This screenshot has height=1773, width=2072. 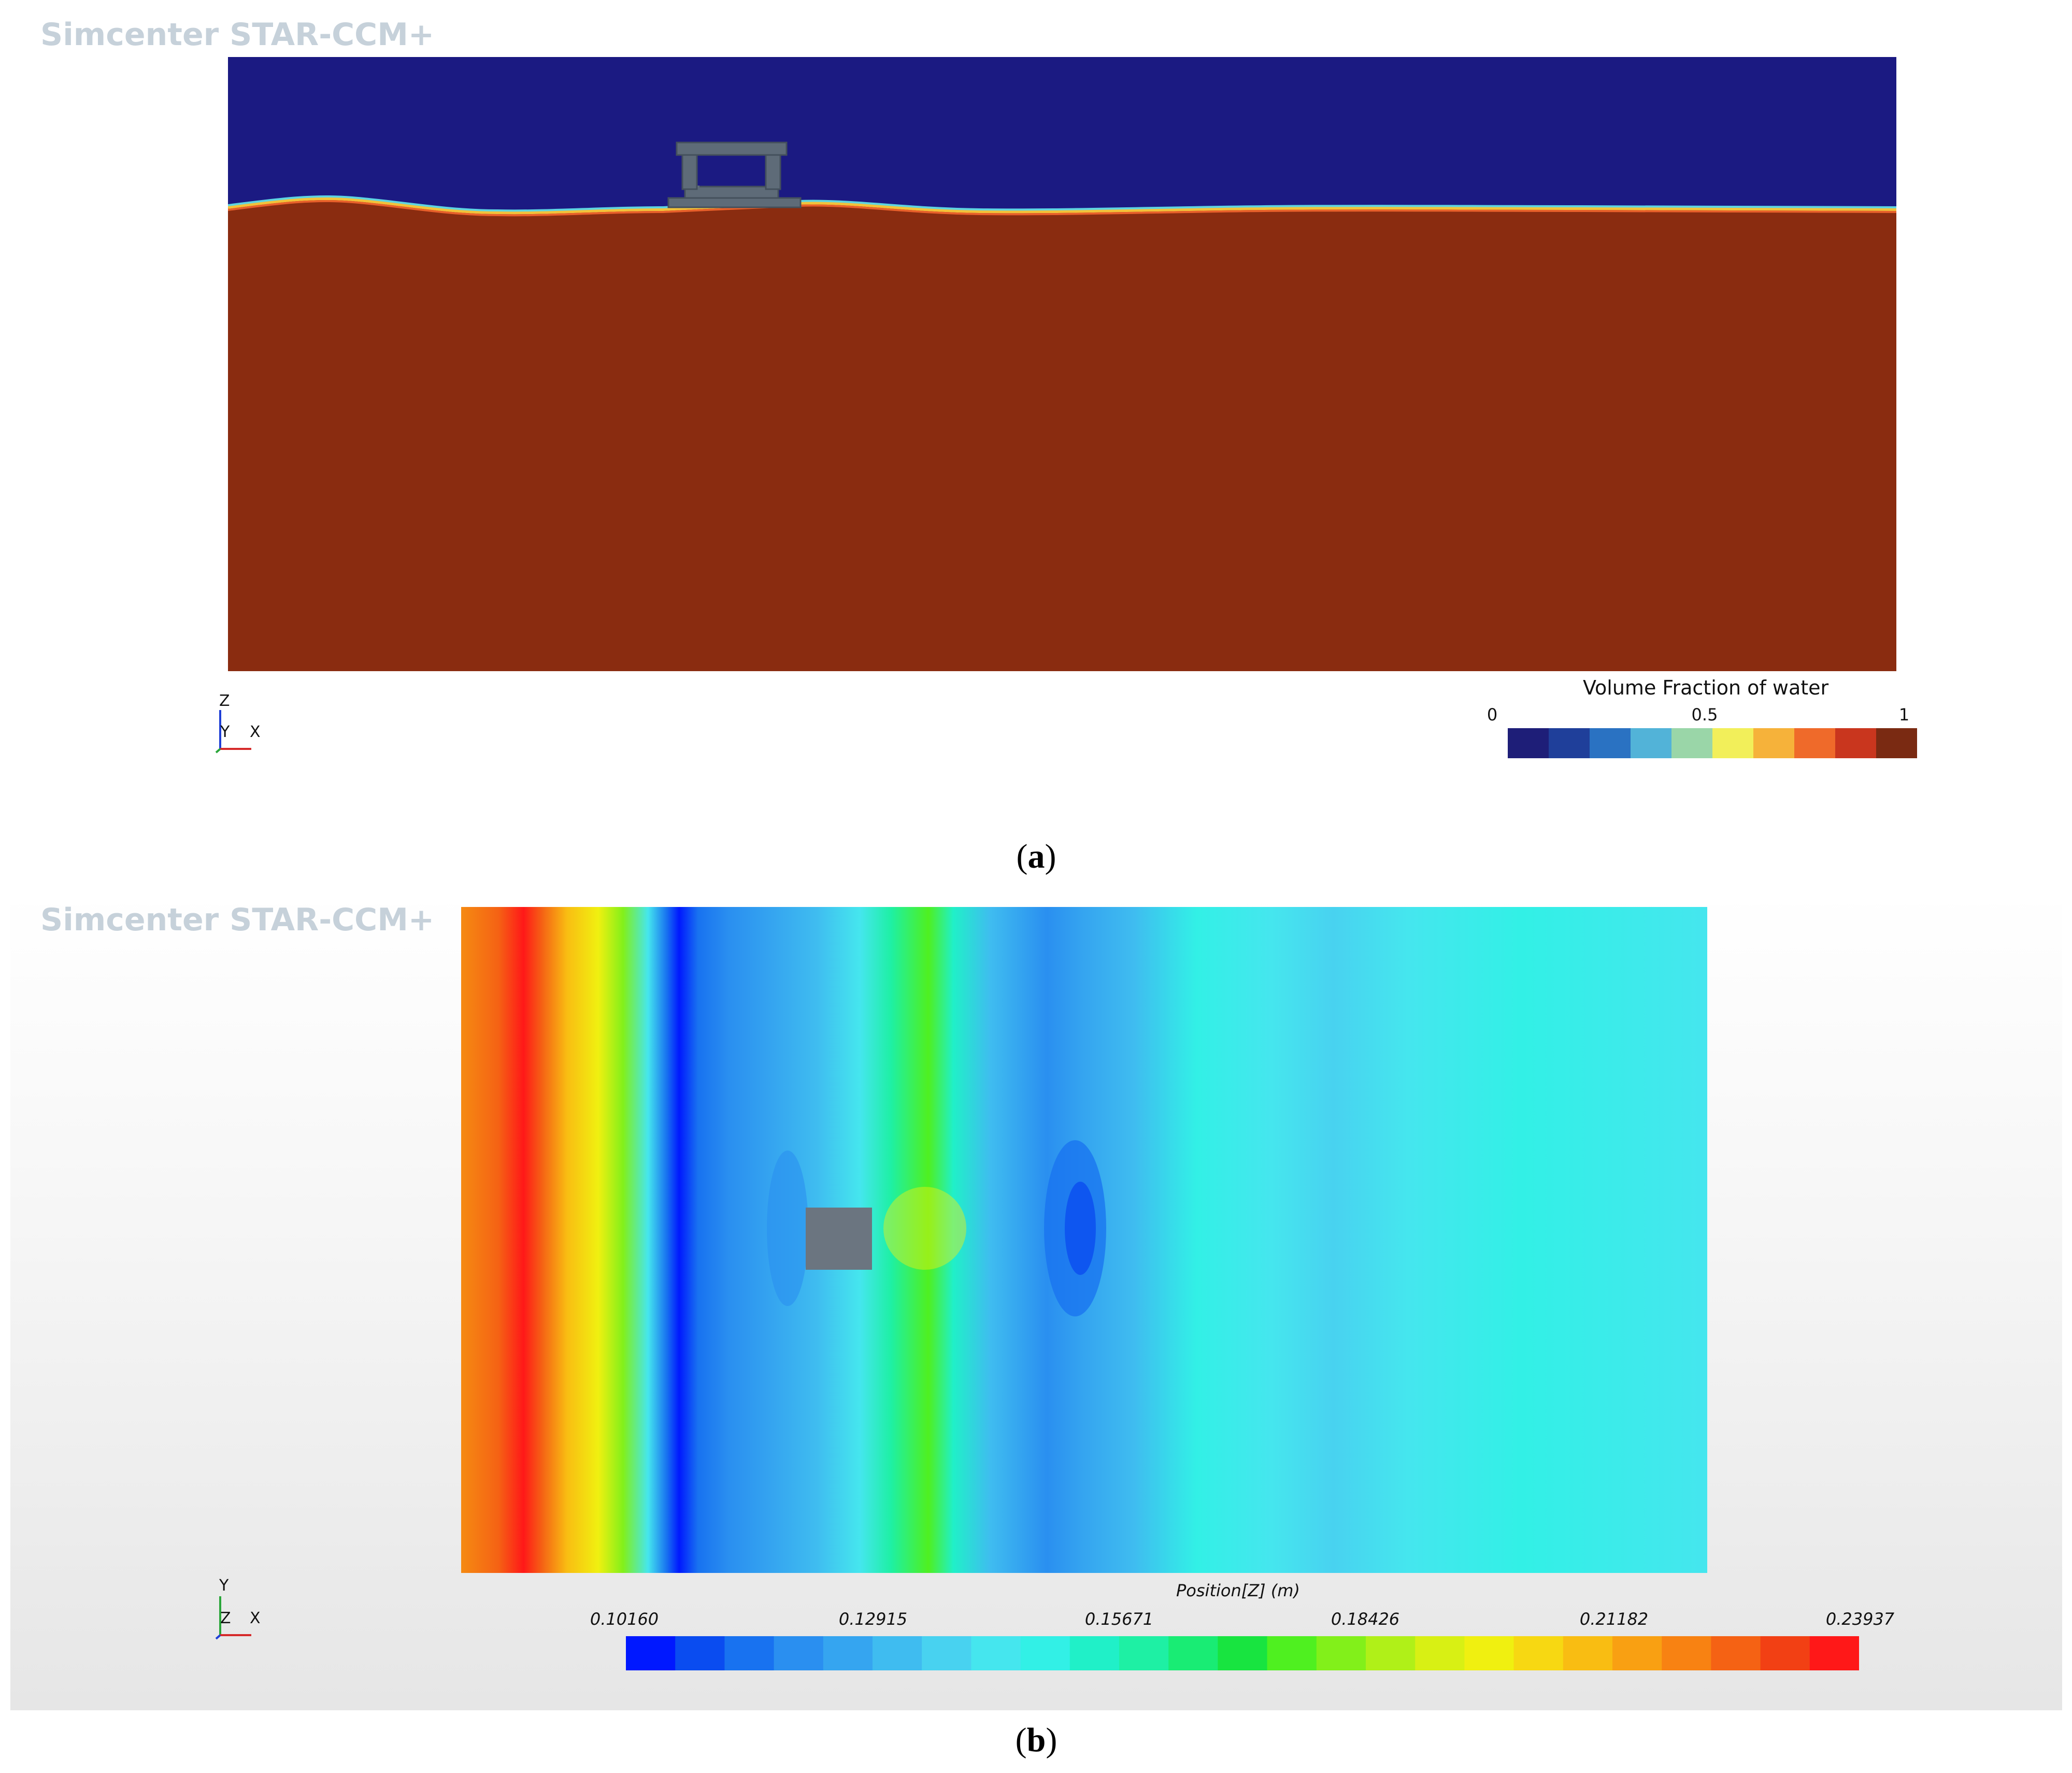 What do you see at coordinates (1080, 1229) in the screenshot?
I see `contour-pocket-core` at bounding box center [1080, 1229].